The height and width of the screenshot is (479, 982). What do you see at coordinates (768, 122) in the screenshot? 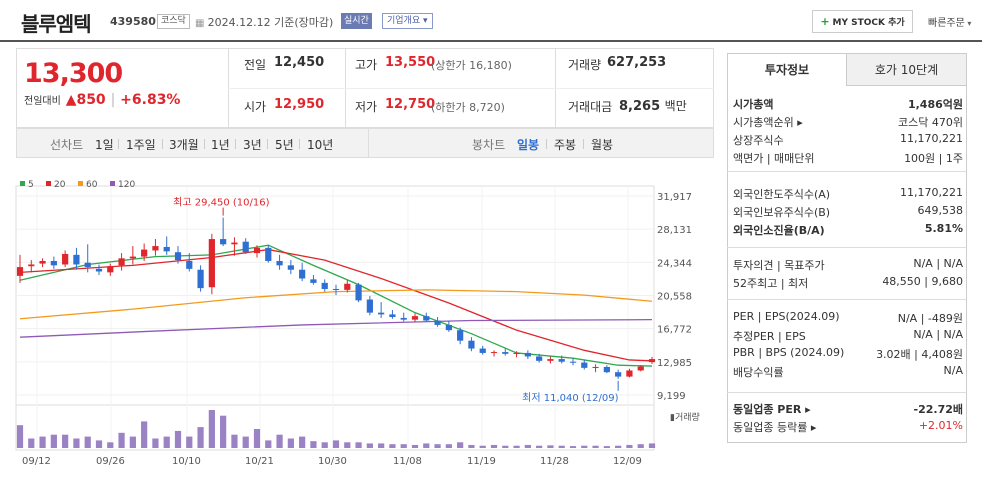
I see `info-key: 시가총액순위 ▸` at bounding box center [768, 122].